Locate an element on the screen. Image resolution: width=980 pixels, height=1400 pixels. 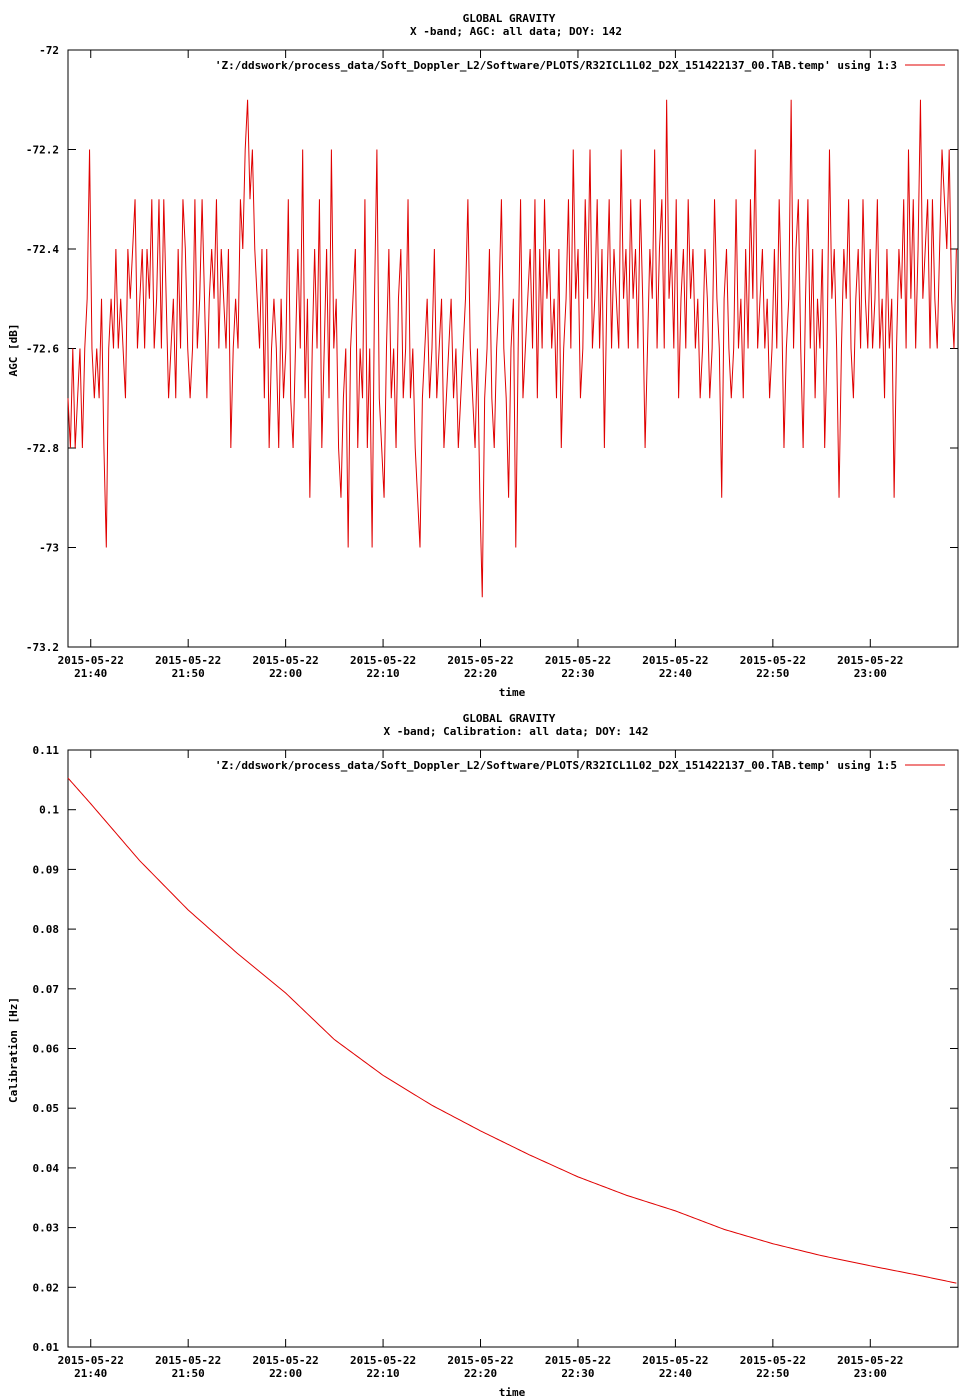
y-tick-label: -72.4 is located at coordinates (42, 249).